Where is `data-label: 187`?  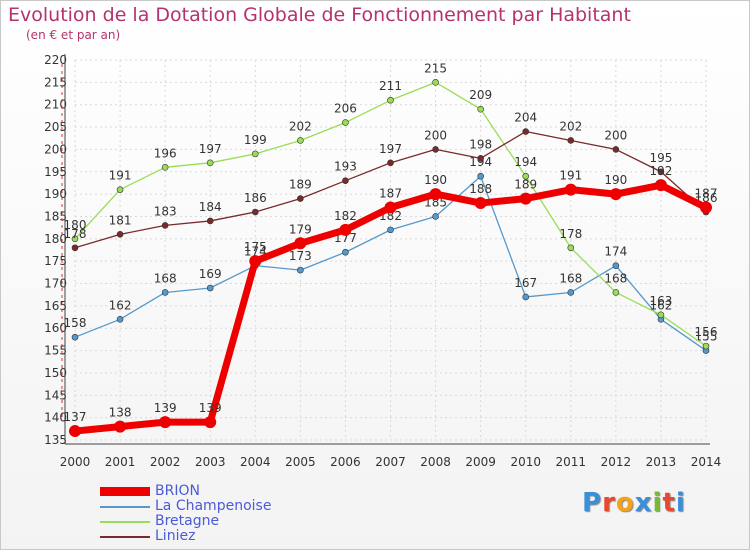 data-label: 187 is located at coordinates (706, 194).